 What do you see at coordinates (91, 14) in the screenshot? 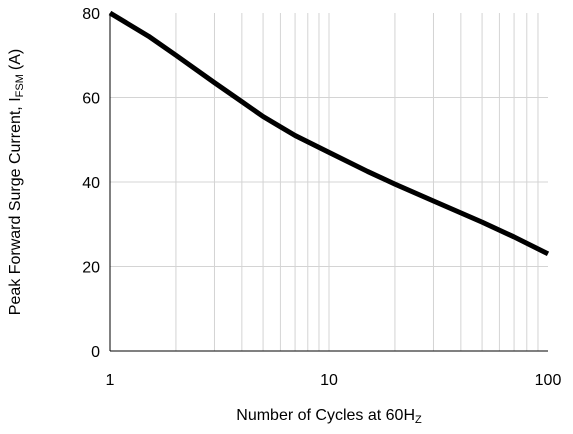
I see `y-tick-label: 80` at bounding box center [91, 14].